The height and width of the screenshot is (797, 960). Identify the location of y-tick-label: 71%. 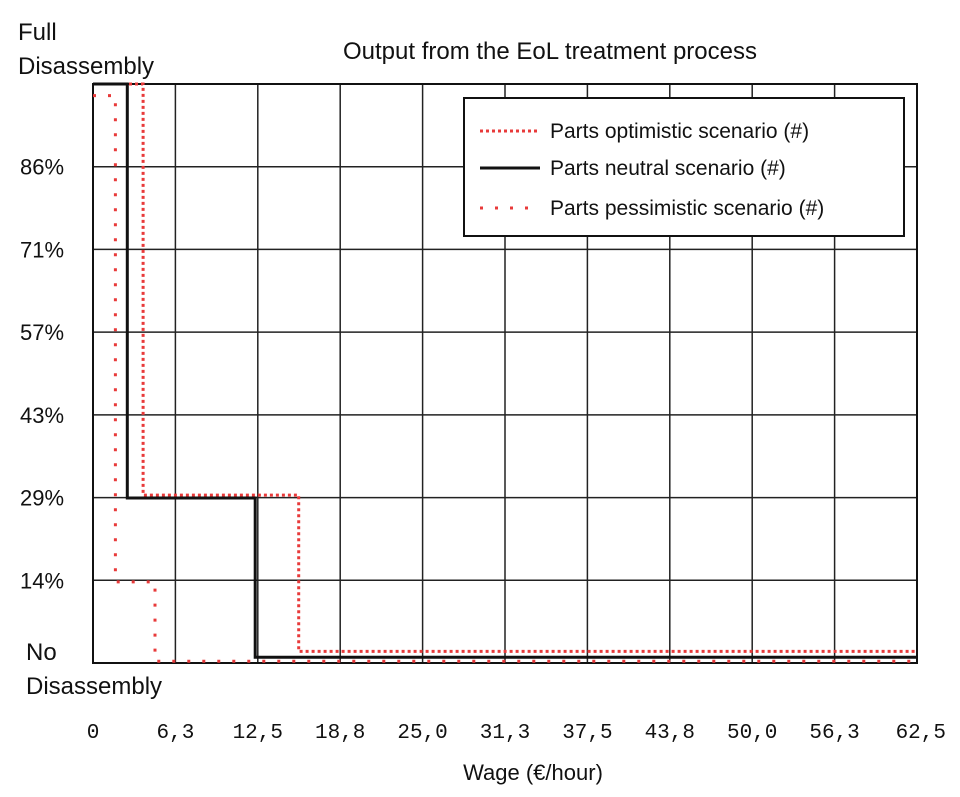
(42, 249).